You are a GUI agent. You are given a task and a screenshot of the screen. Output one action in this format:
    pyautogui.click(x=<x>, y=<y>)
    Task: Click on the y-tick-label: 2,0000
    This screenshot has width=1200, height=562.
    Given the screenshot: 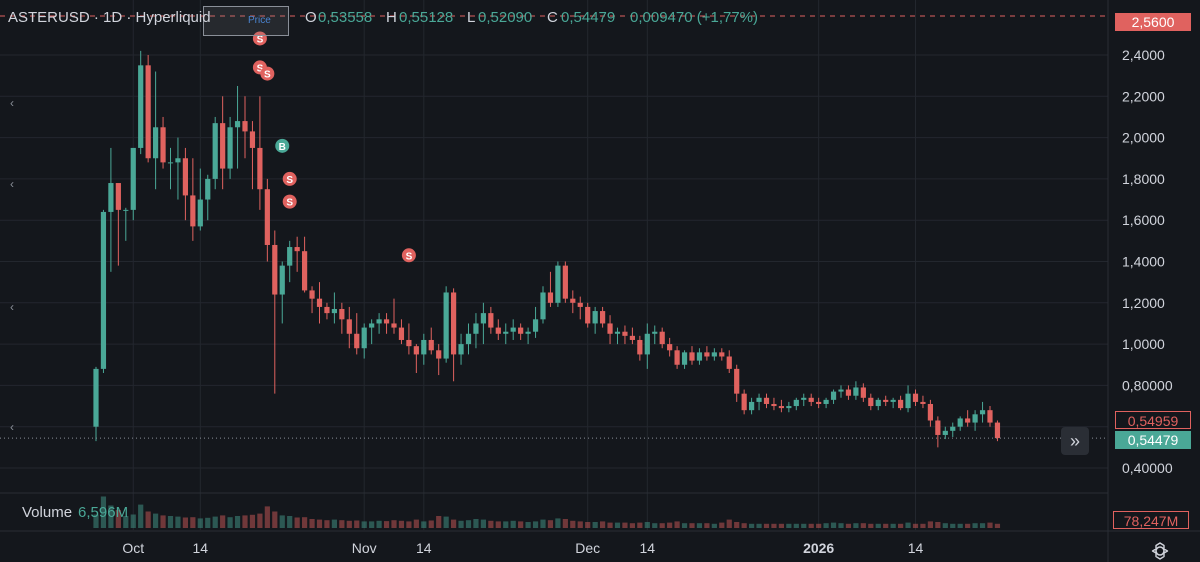 What is the action you would take?
    pyautogui.click(x=1143, y=138)
    